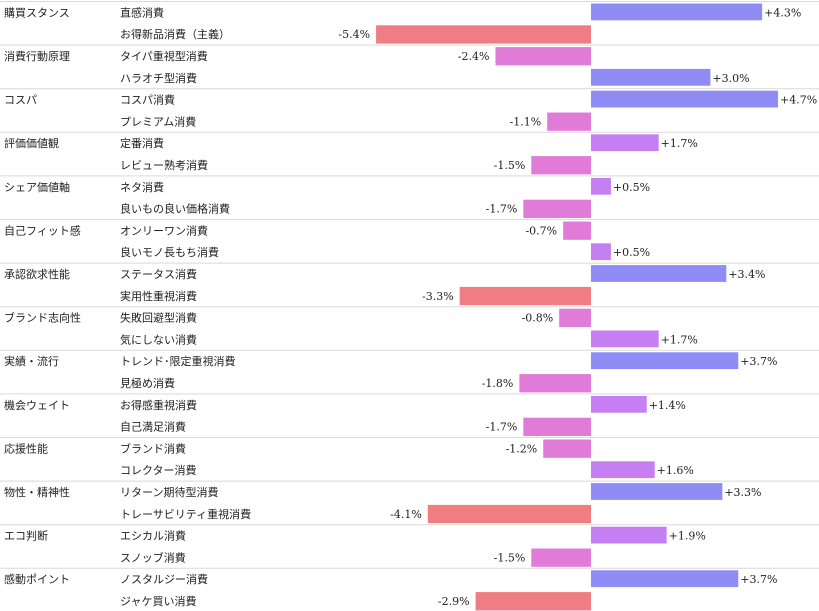 The width and height of the screenshot is (819, 611). Describe the element at coordinates (185, 514) in the screenshot. I see `item-label: トレーサビリティ重視消費` at that location.